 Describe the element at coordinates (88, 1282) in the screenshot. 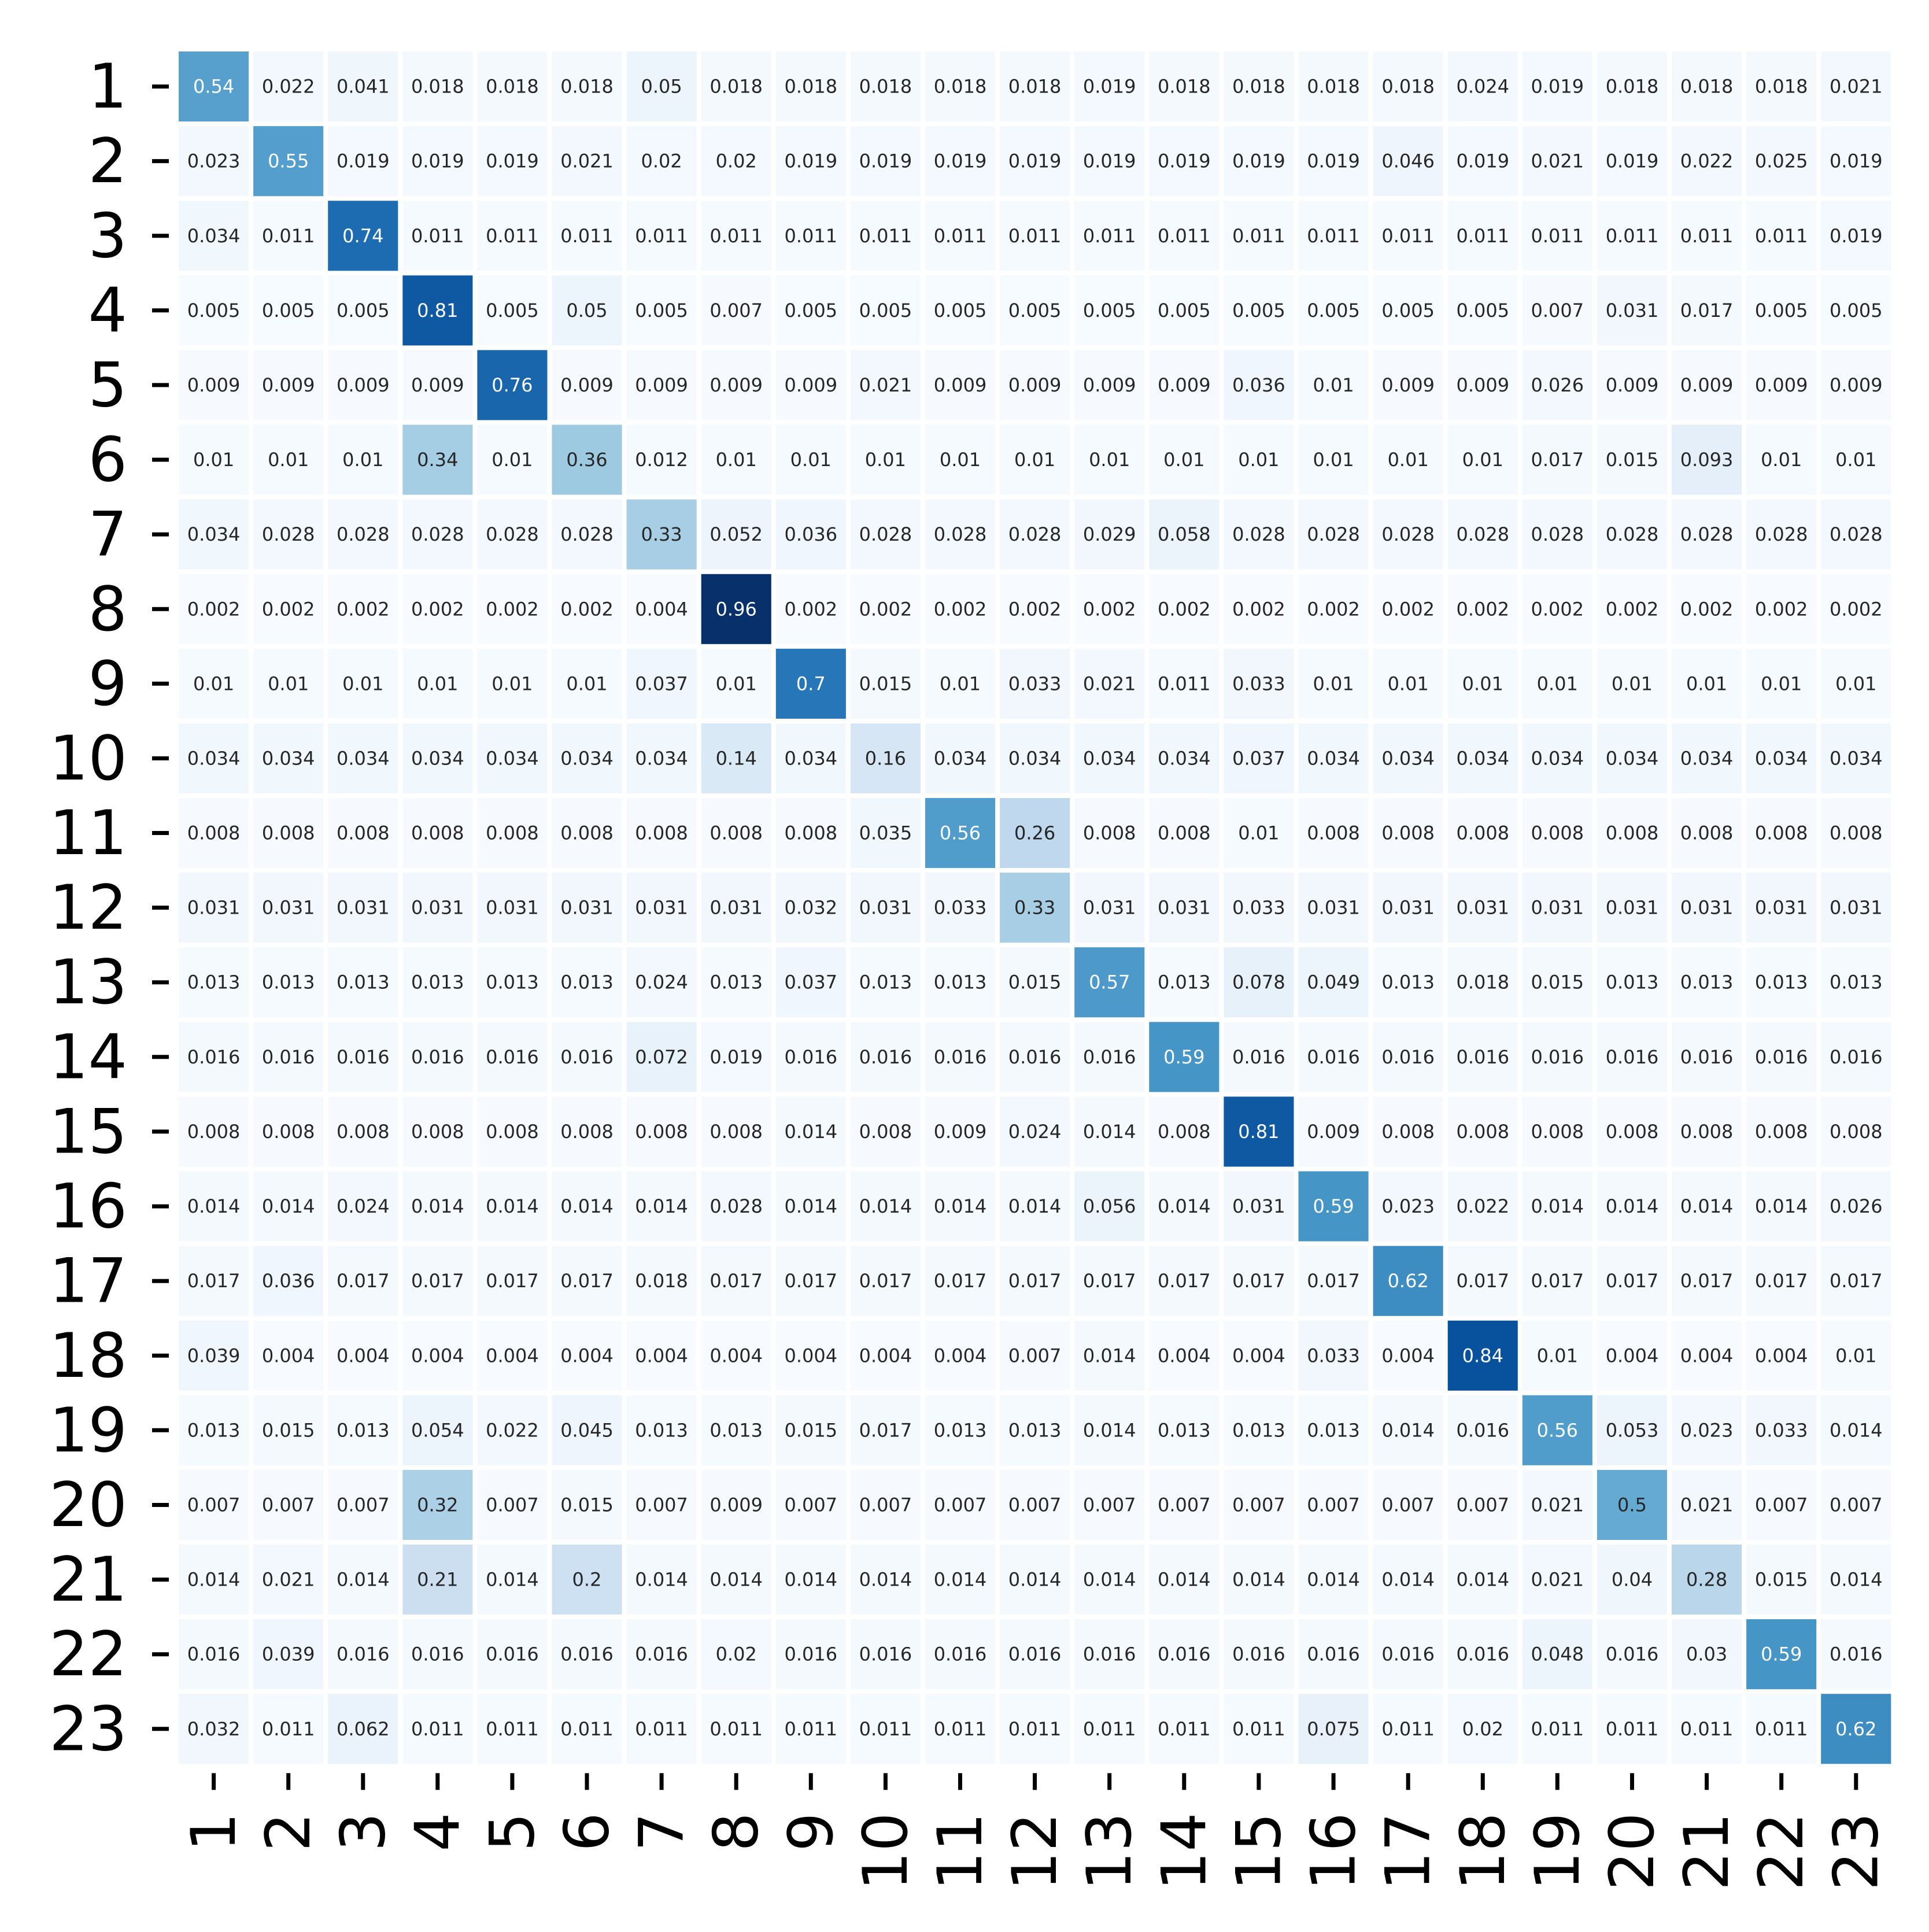

I see `y-tick-label: 17` at that location.